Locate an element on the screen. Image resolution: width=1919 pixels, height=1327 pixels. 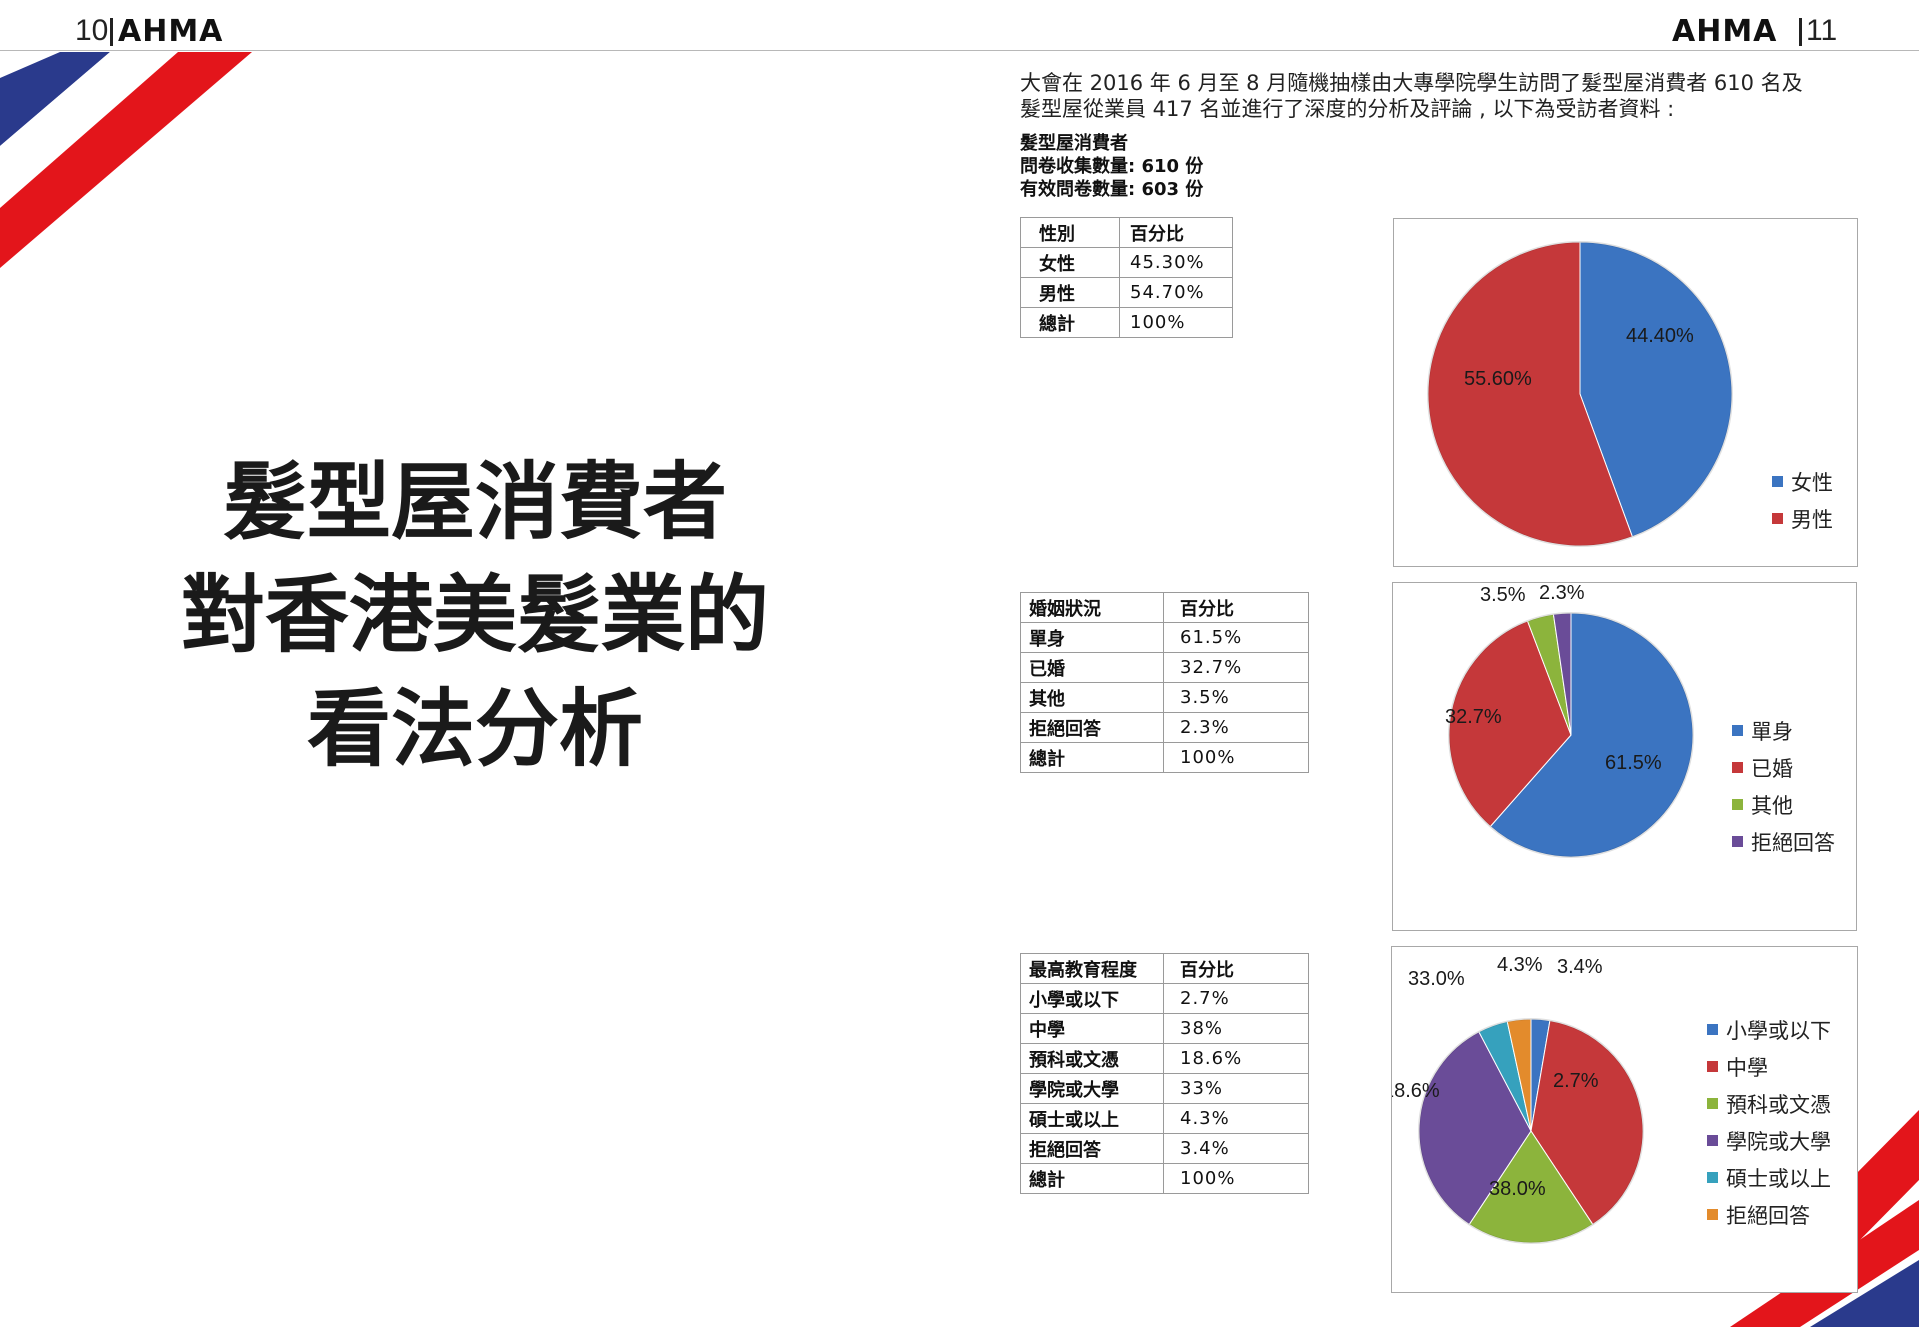
legend-label: 其他 is located at coordinates (1772, 805).